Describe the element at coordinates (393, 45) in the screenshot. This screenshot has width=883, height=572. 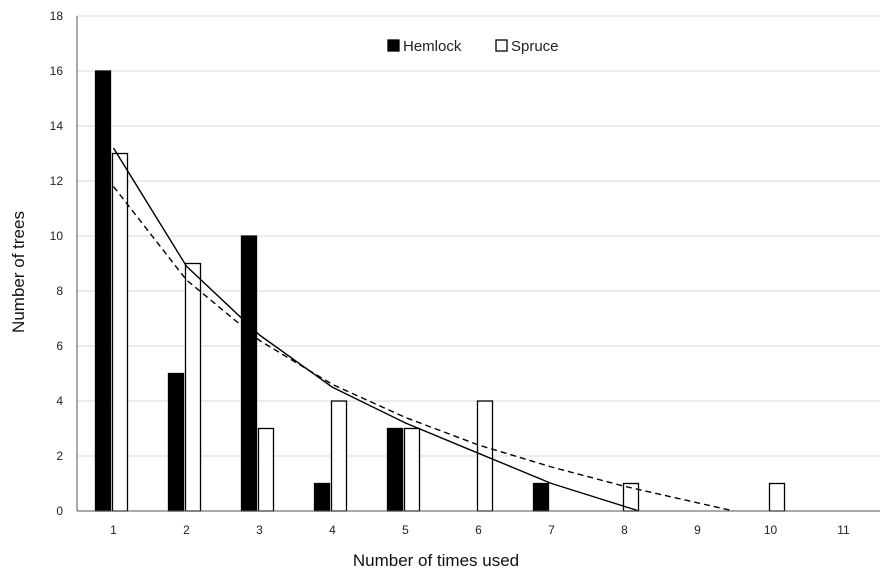
I see `hemlock-legend-swatch` at that location.